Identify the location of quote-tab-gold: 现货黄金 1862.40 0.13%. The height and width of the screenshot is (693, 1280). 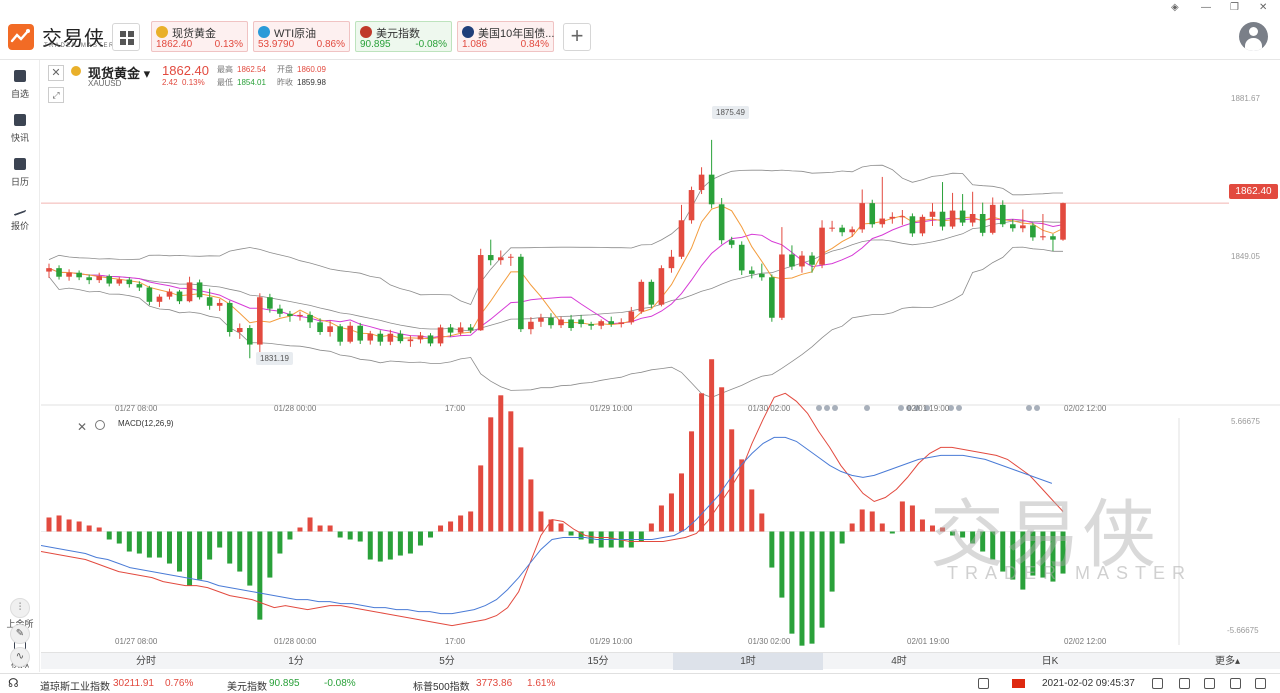
(199, 36).